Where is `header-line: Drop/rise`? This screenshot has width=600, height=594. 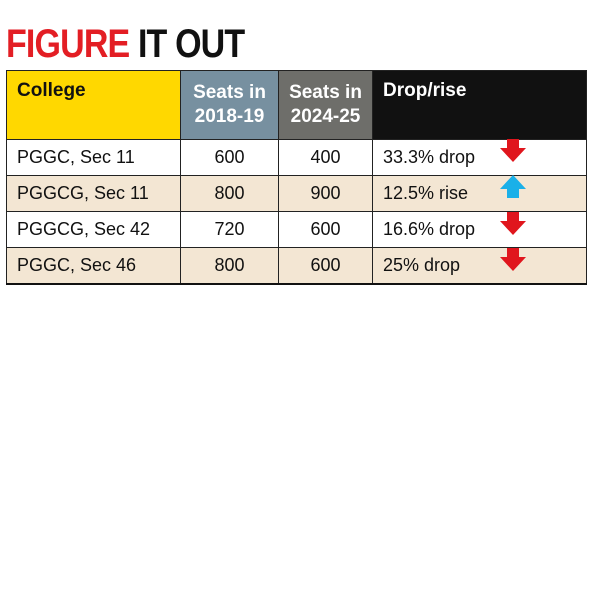 header-line: Drop/rise is located at coordinates (425, 90).